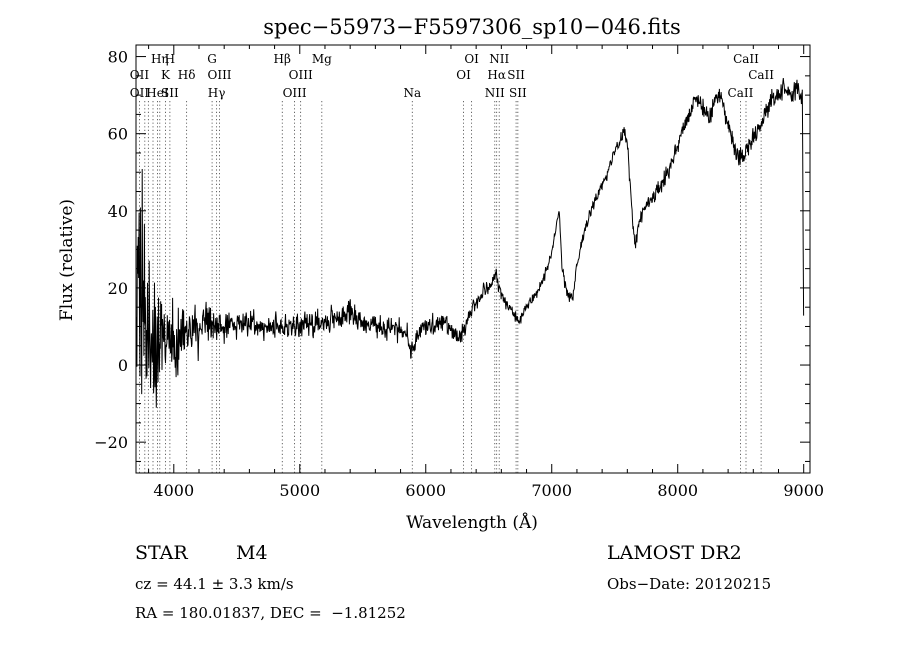  What do you see at coordinates (674, 553) in the screenshot?
I see `survey-label: LAMOST DR2` at bounding box center [674, 553].